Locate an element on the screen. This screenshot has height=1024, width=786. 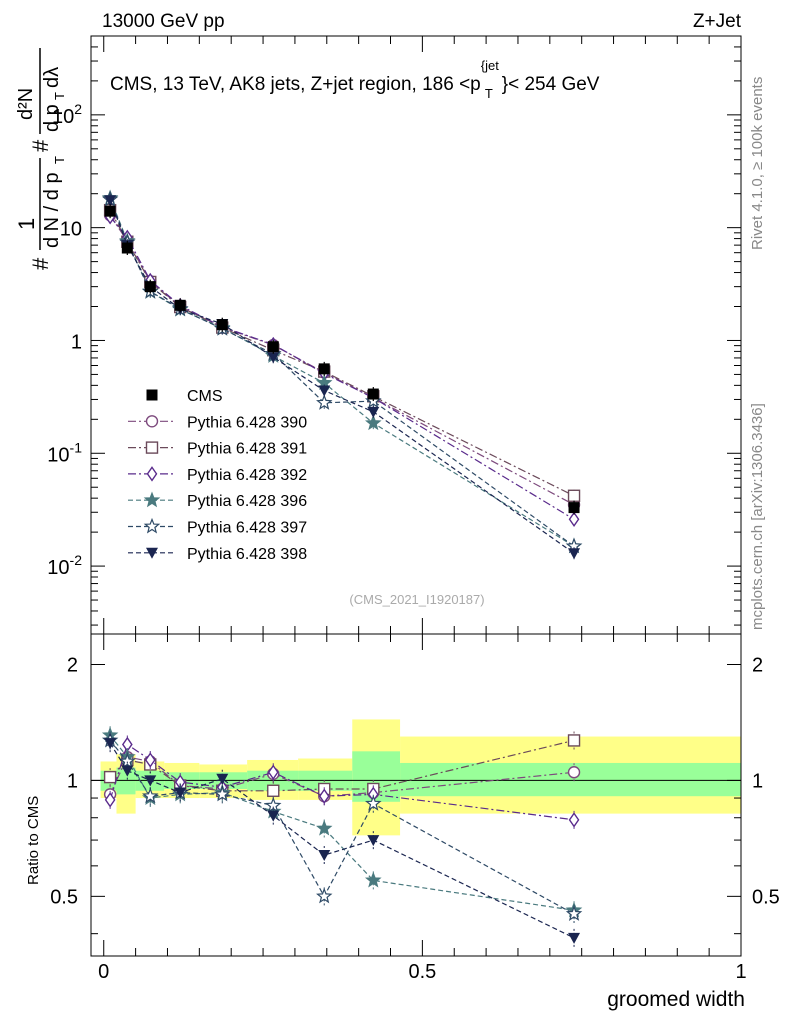
ylabel-den-1-sub: T is located at coordinates (59, 160).